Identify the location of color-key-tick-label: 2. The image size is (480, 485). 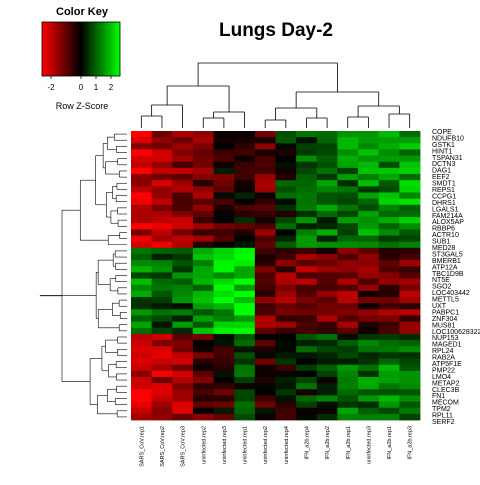
(111, 87).